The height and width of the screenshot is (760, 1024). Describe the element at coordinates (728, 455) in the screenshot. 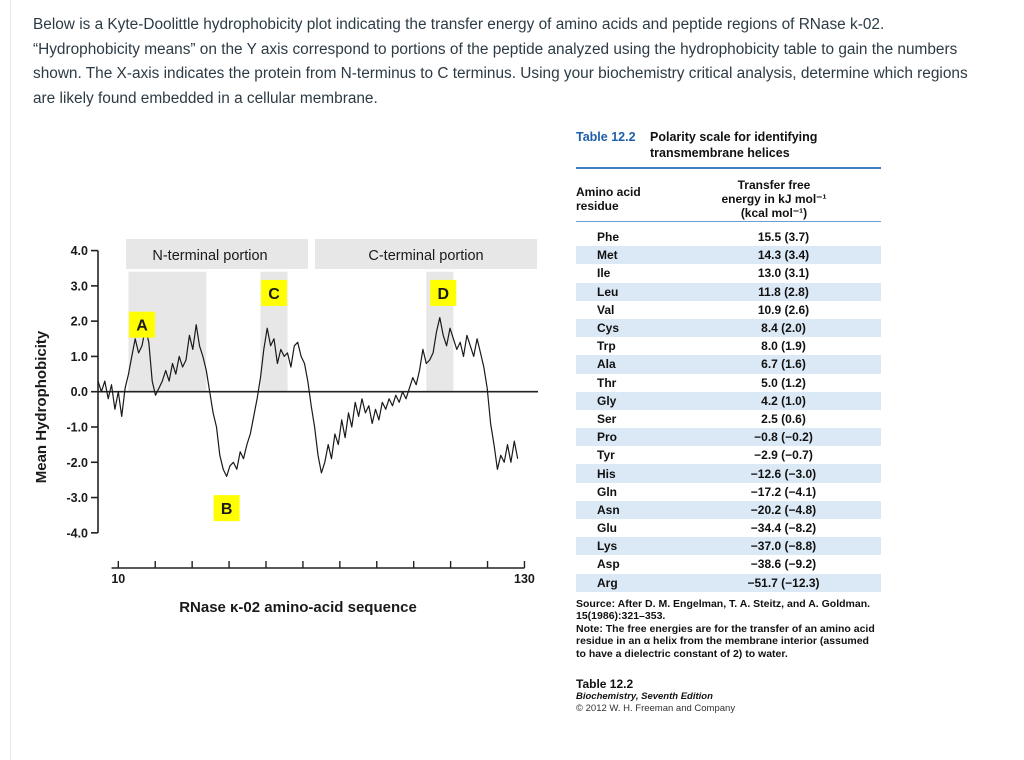

I see `table-row: Tyr −2.9 (−0.7)` at that location.